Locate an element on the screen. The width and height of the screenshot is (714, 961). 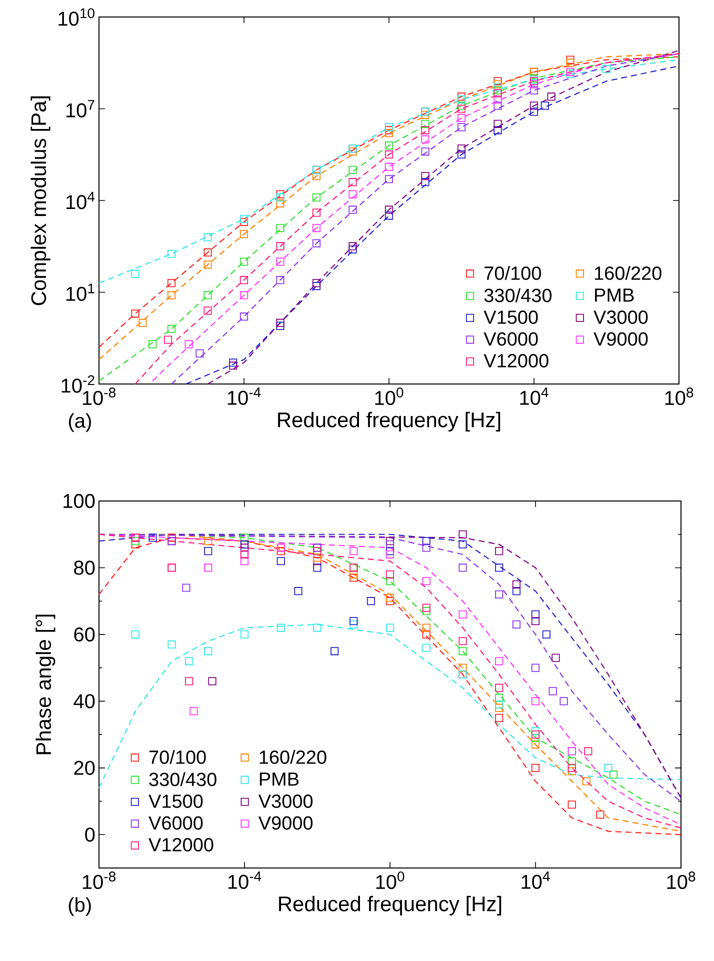
y-tick-label: 10$^{1}$ is located at coordinates (80, 292).